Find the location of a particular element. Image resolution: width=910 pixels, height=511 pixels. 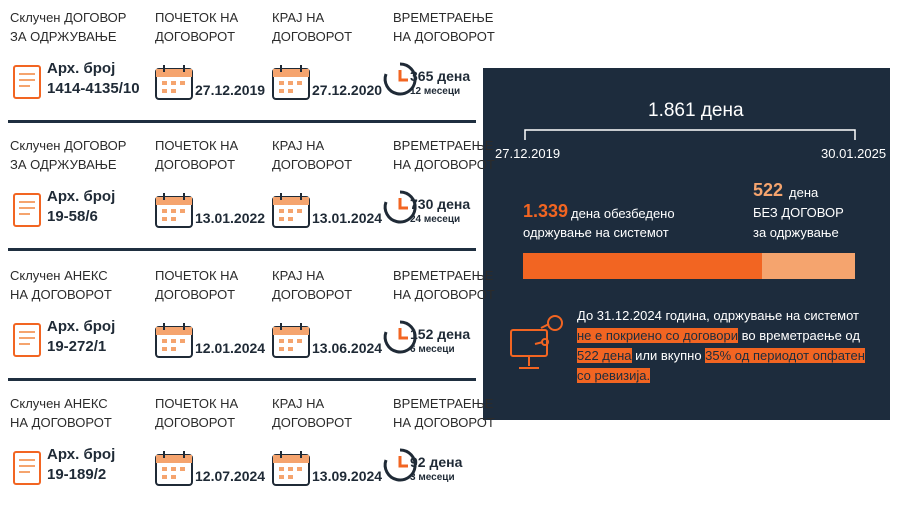

uncovered-unit: дена is located at coordinates (804, 192).